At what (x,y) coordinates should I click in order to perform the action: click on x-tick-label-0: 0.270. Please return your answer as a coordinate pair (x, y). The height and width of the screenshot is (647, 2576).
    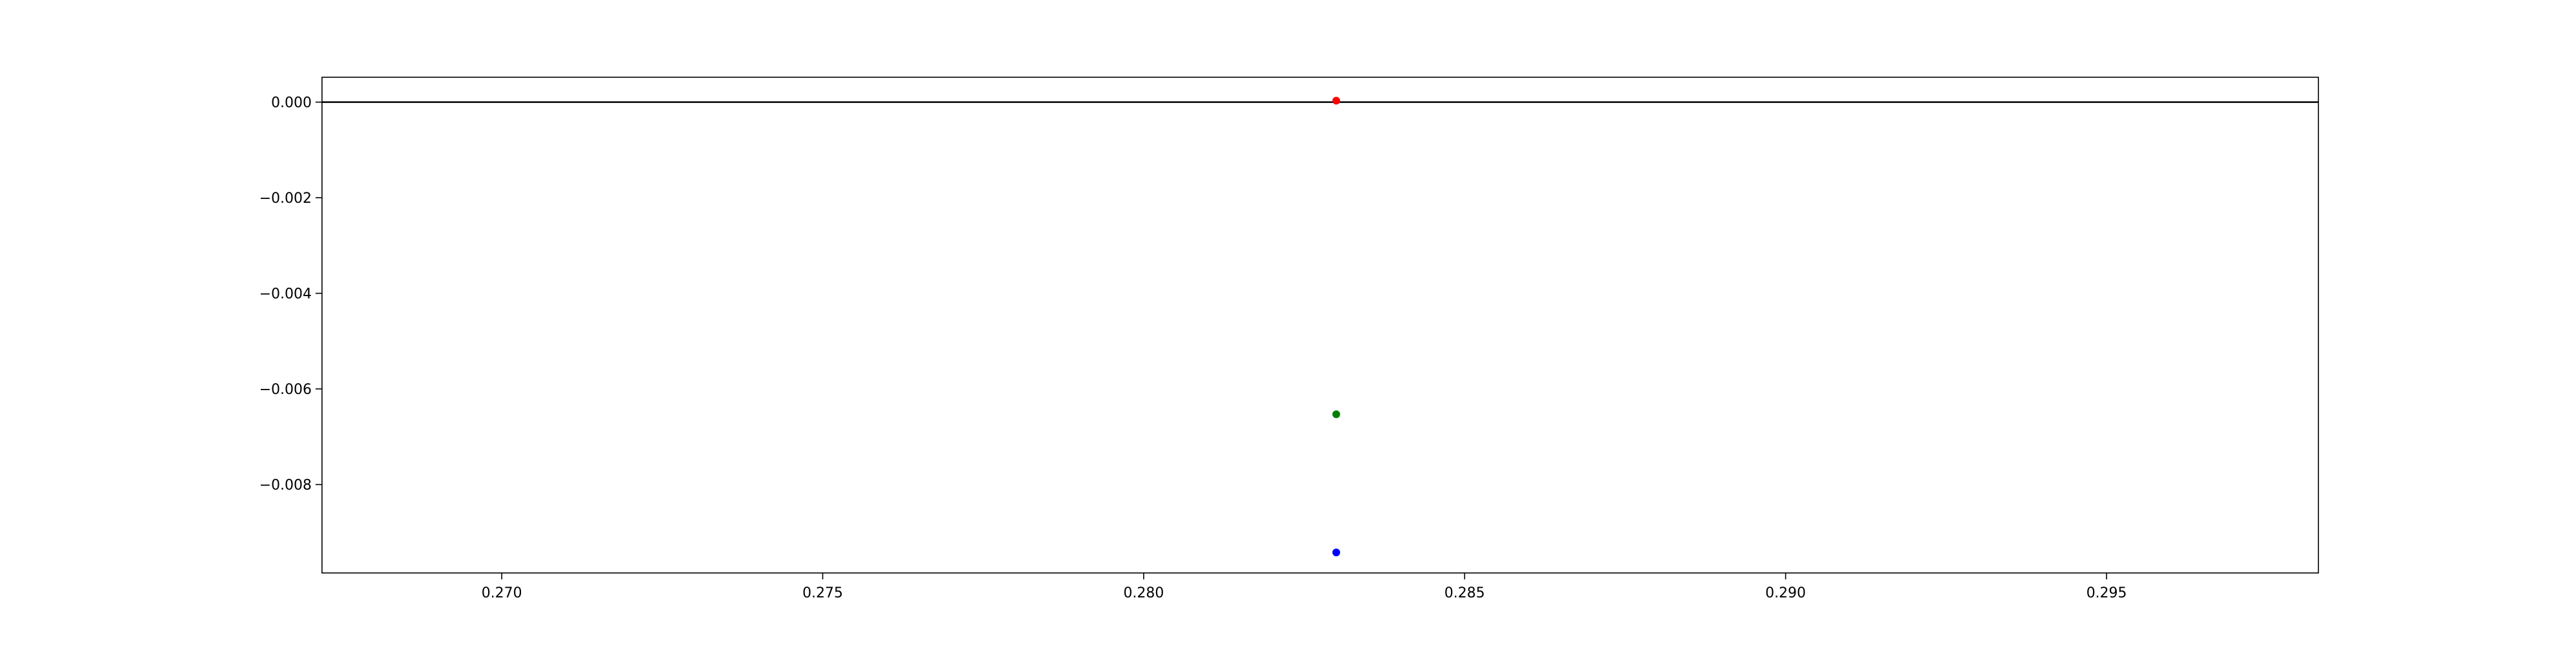
    Looking at the image, I should click on (502, 593).